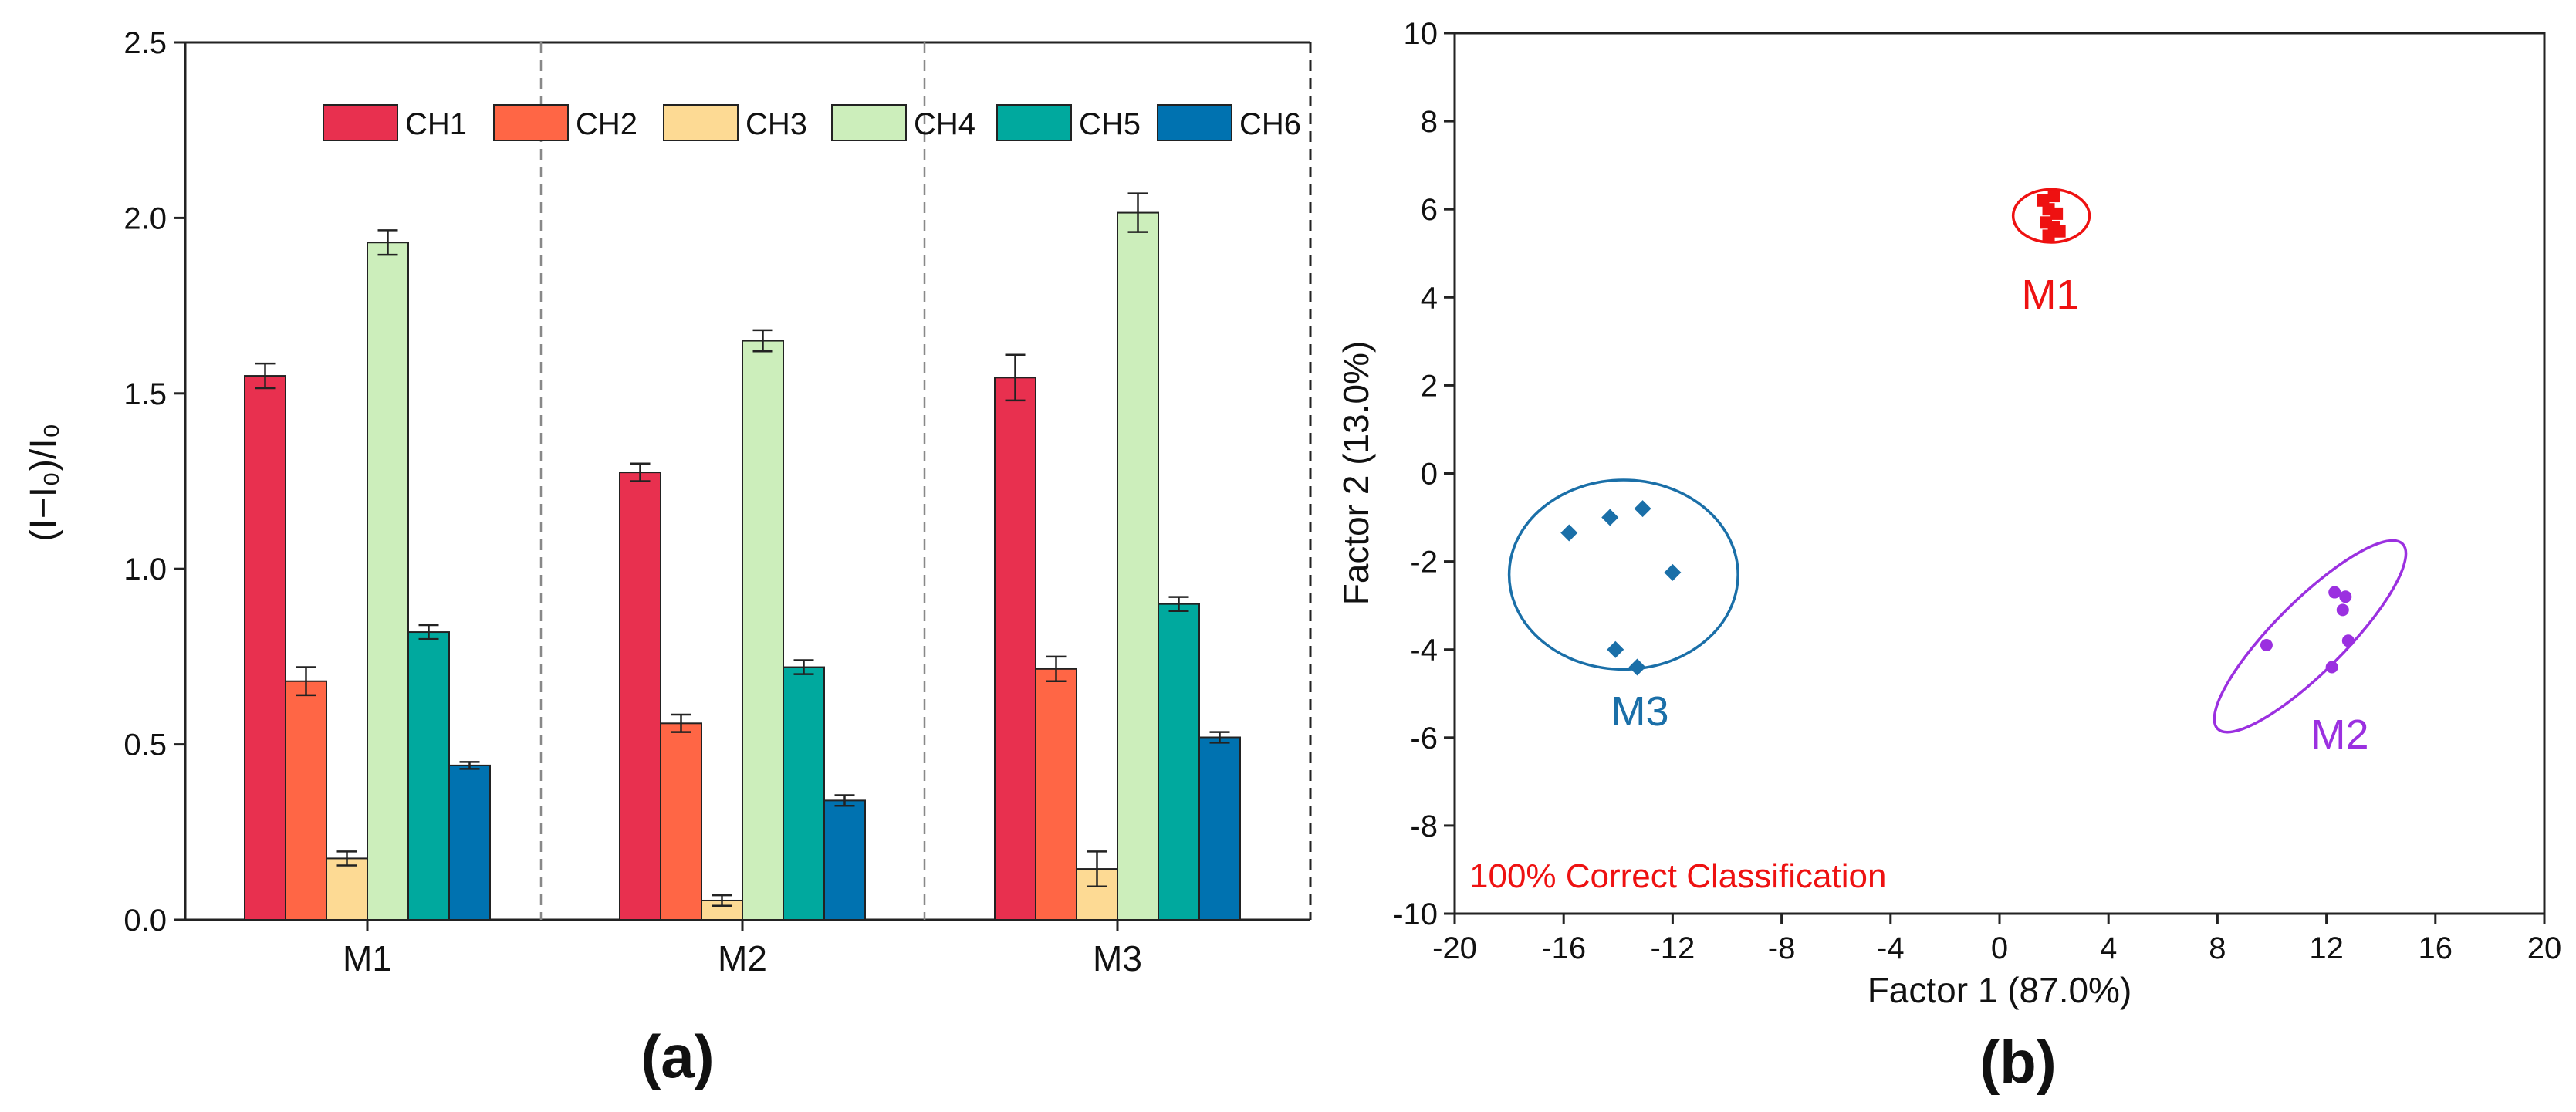 The width and height of the screenshot is (2576, 1112). Describe the element at coordinates (1117, 958) in the screenshot. I see `x-tick-label: M3` at that location.